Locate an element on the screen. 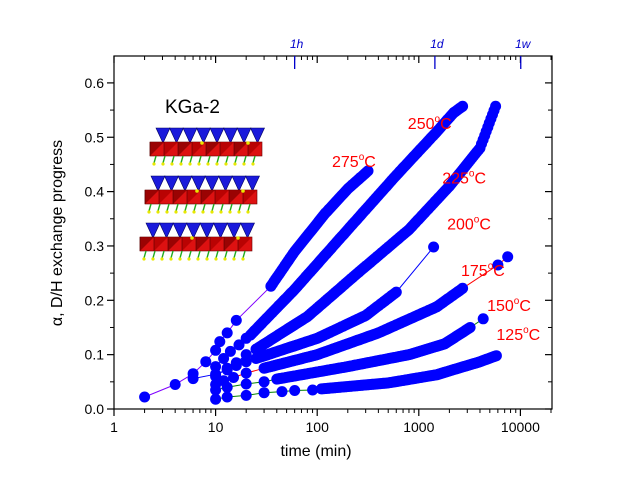 The image size is (644, 494). y-tick-label: 0.5 is located at coordinates (95, 137).